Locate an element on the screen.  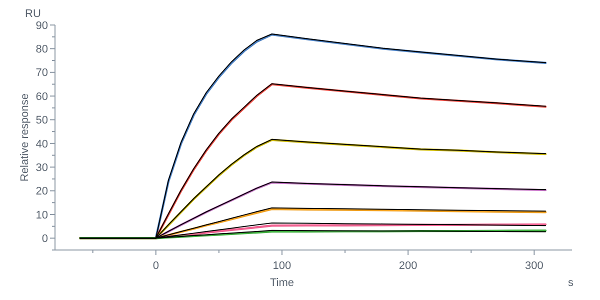
y-tick-label: 0 is located at coordinates (45, 239).